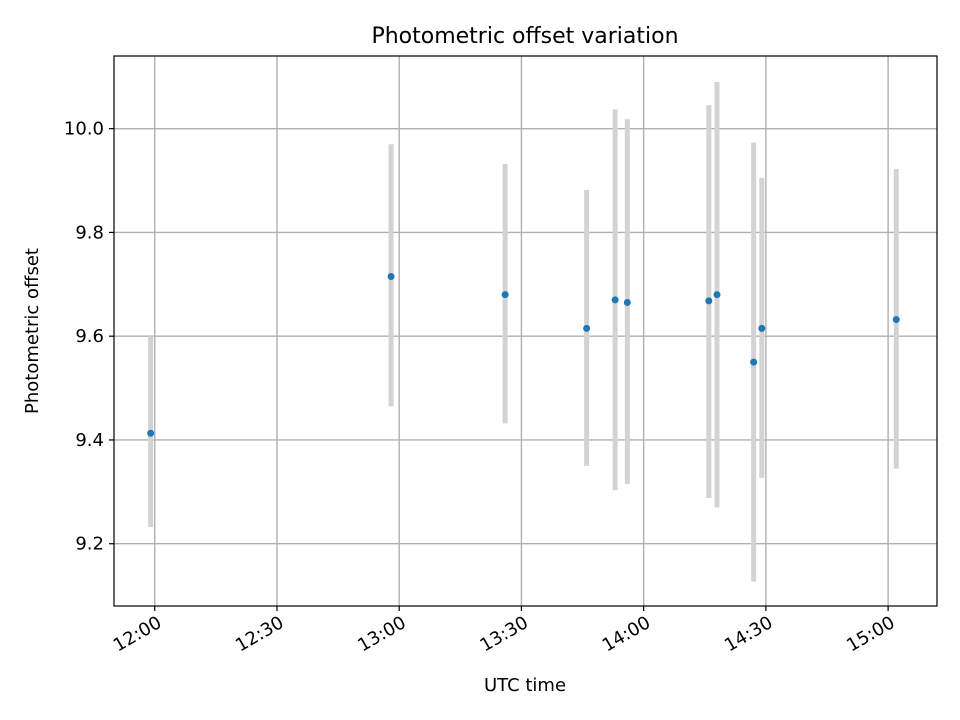 Image resolution: width=960 pixels, height=720 pixels. Describe the element at coordinates (525, 685) in the screenshot. I see `x-axis-label: UTC time` at that location.